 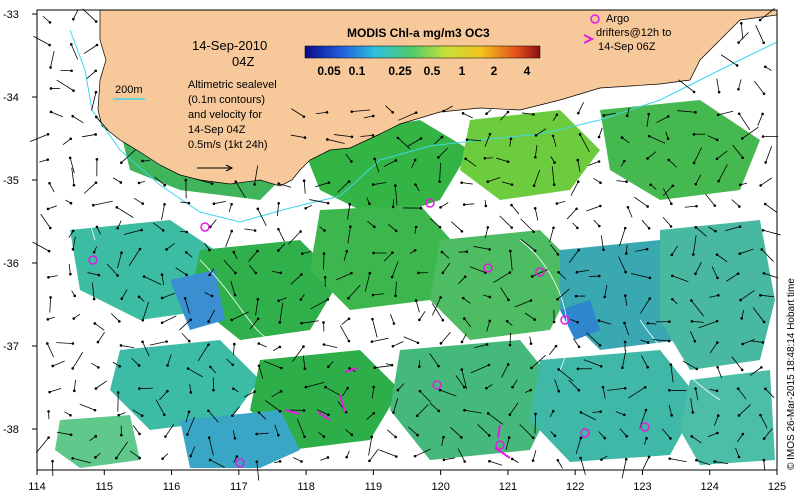 I want to click on x-tick-label: 121, so click(x=508, y=487).